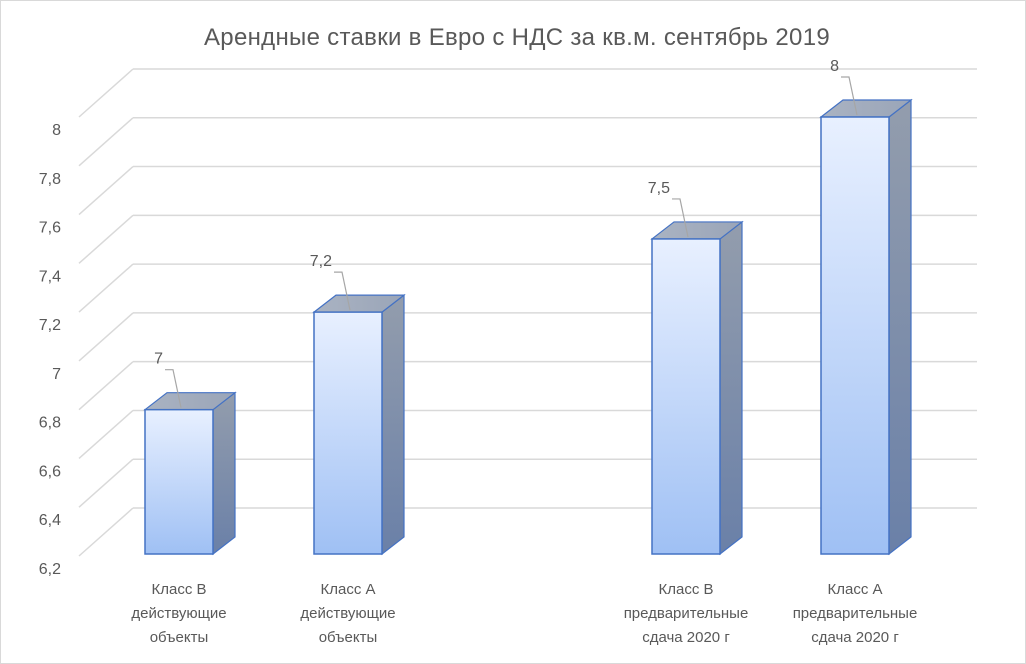 Image resolution: width=1026 pixels, height=664 pixels. I want to click on data-label: 7,5, so click(659, 188).